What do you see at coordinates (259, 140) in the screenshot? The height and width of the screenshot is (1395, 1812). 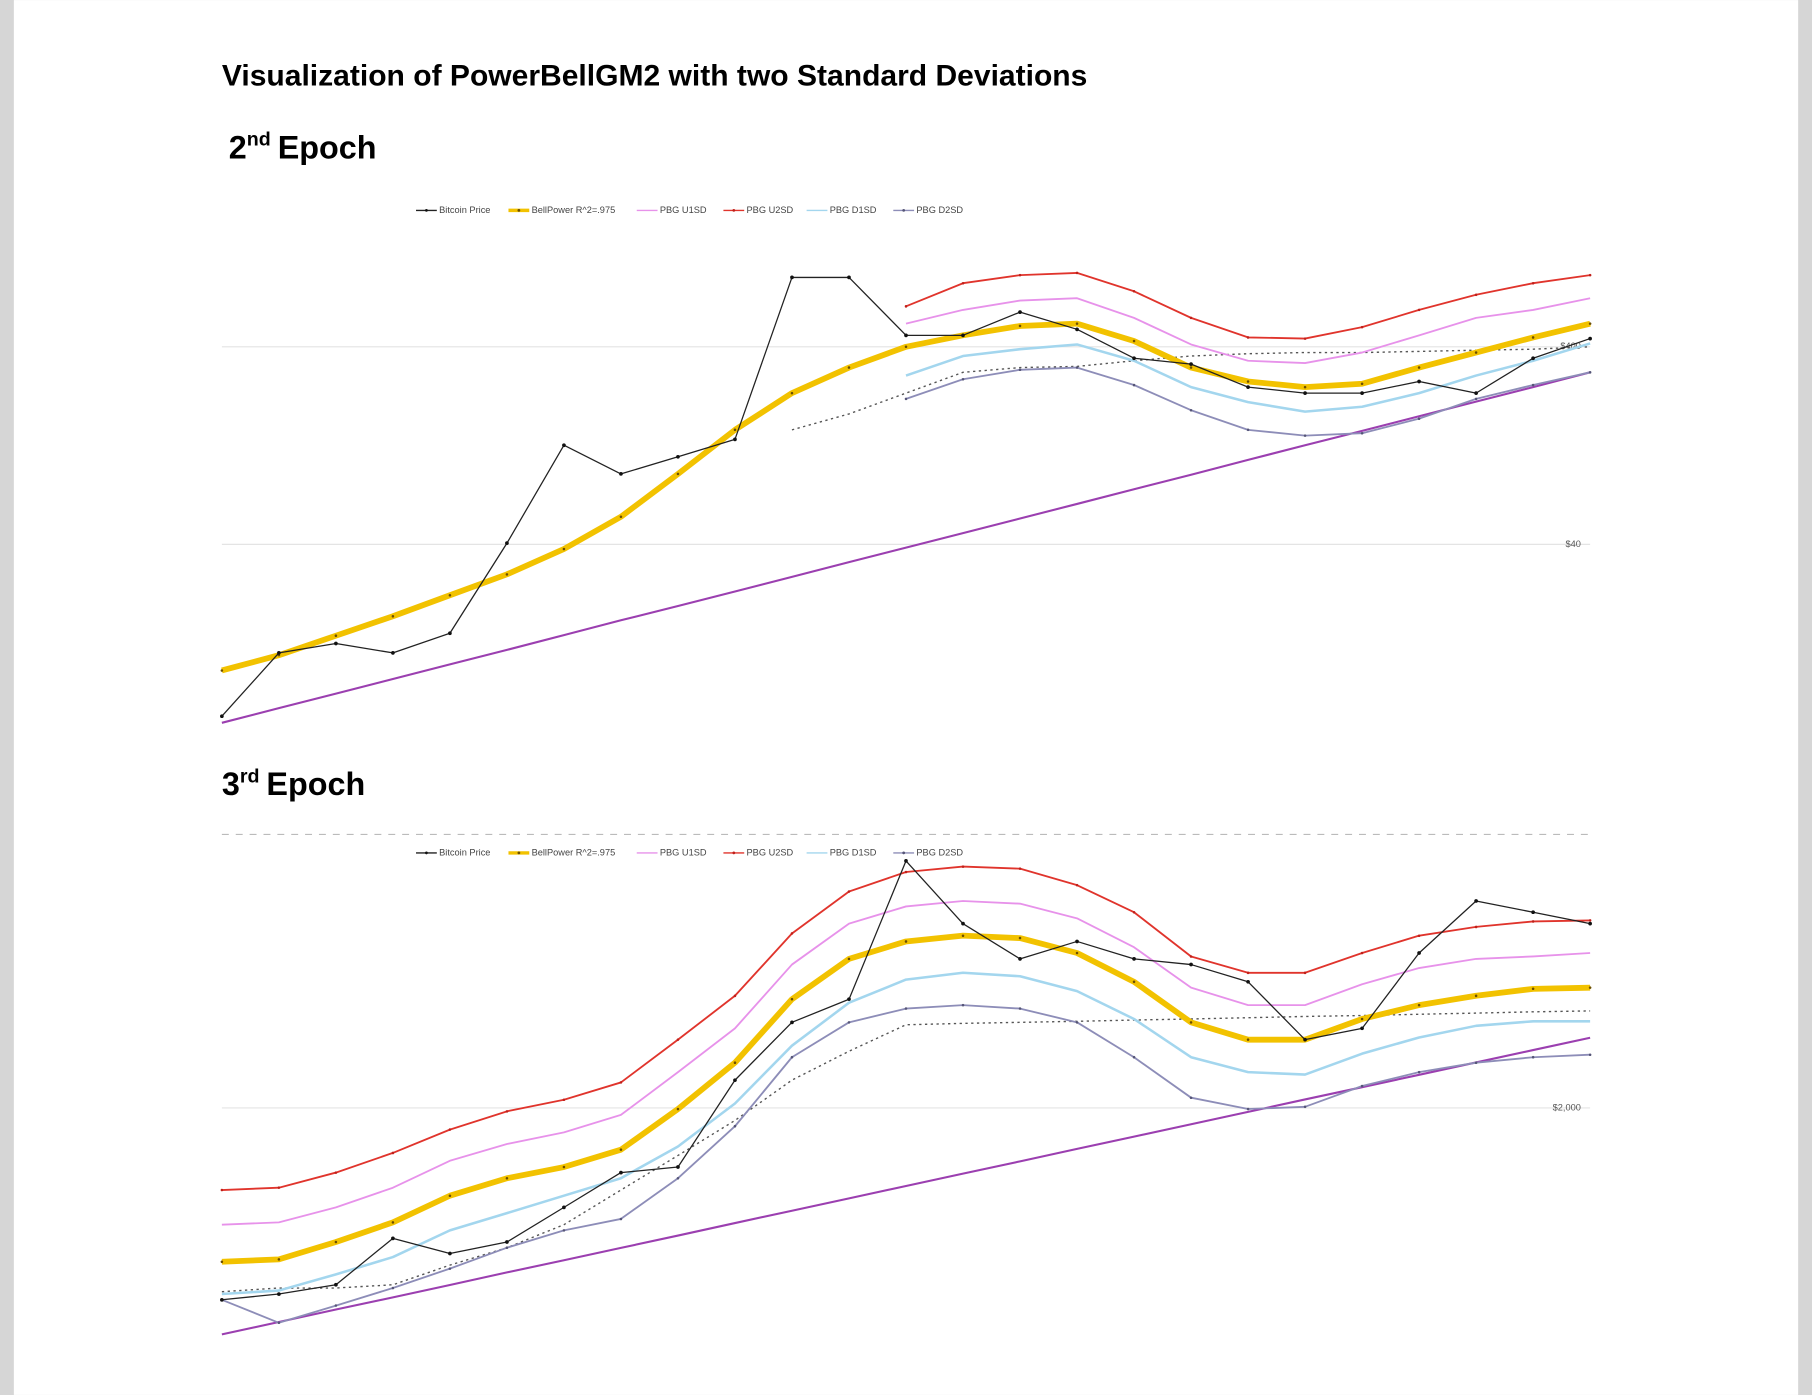 I see `heading-suffix: nd` at bounding box center [259, 140].